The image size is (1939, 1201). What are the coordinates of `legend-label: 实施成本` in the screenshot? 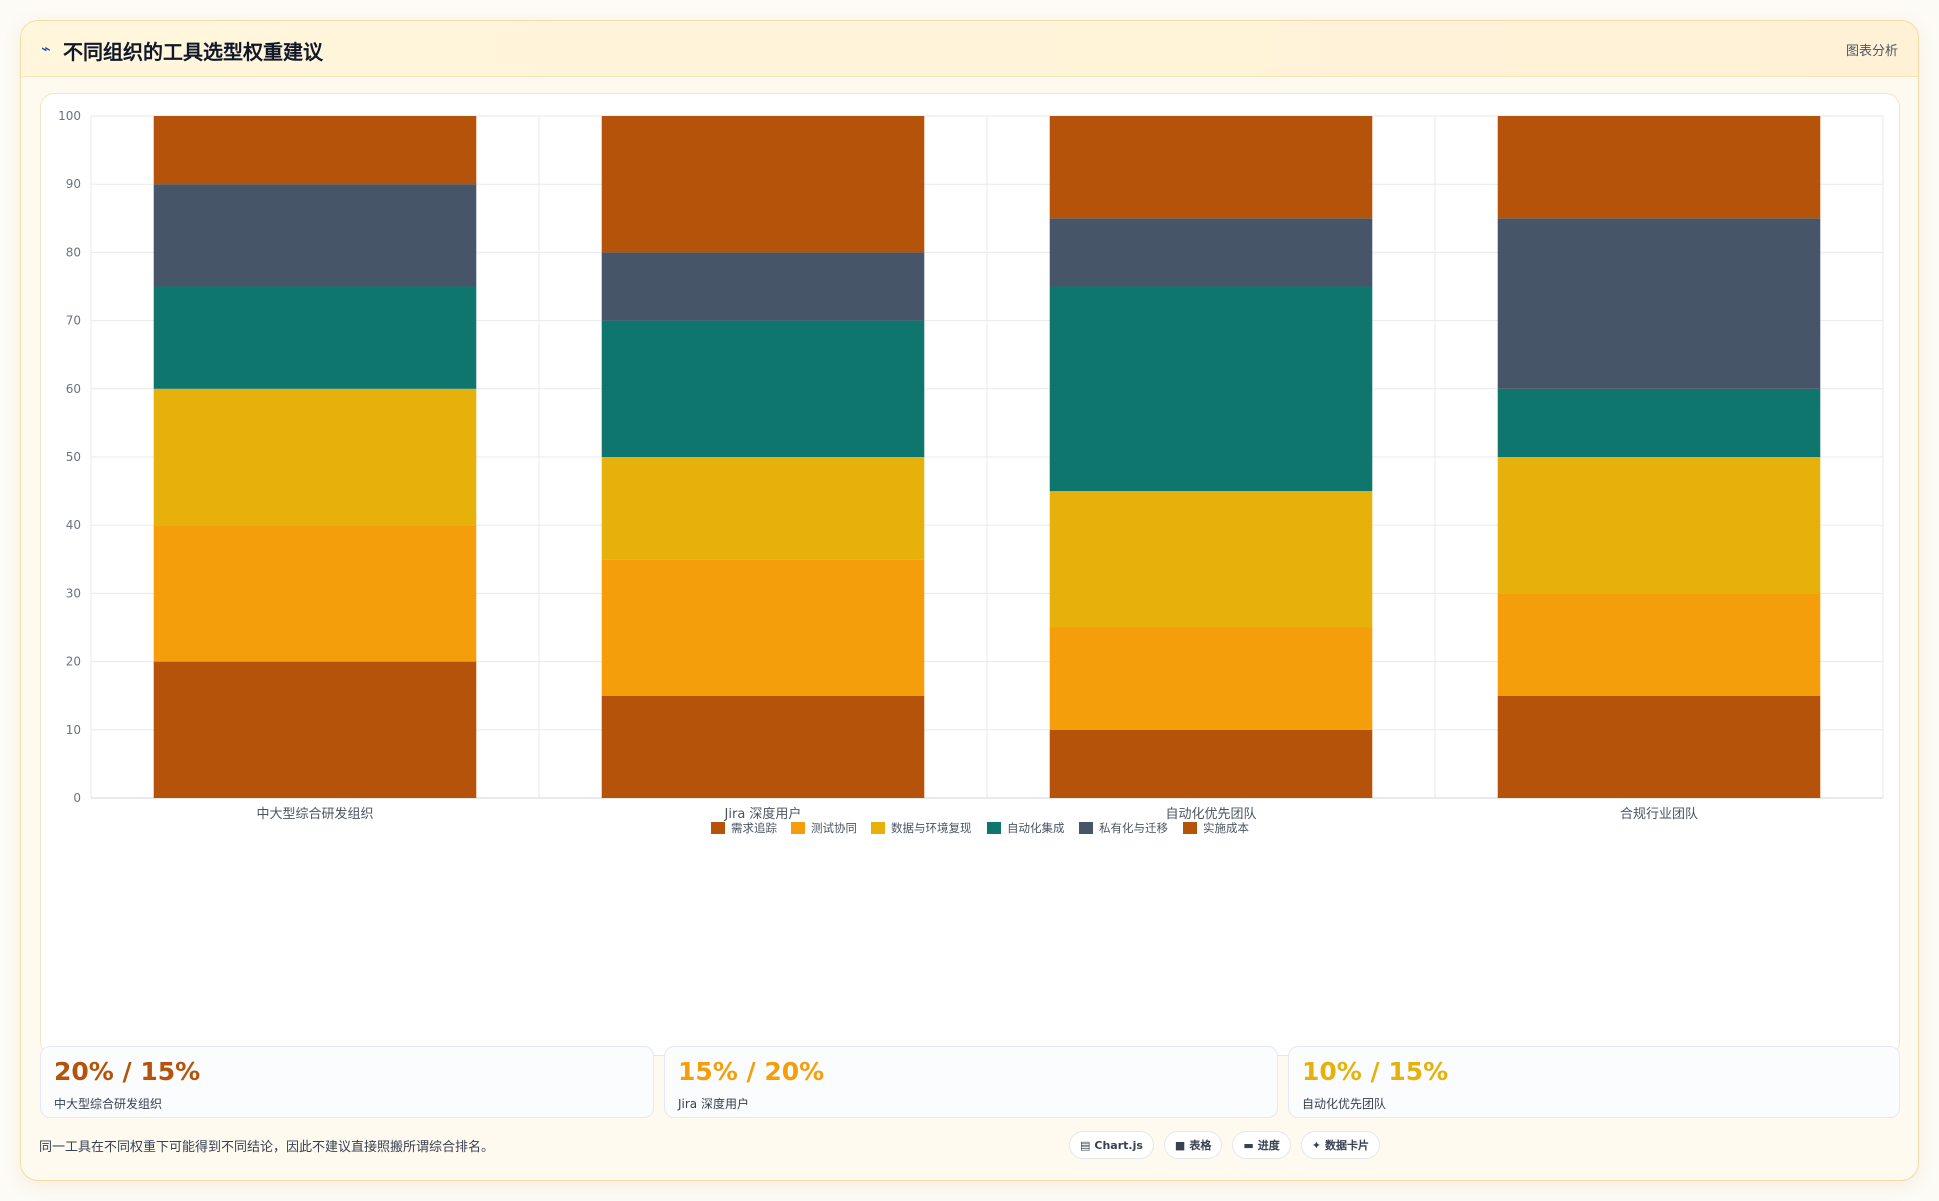 It's located at (1226, 828).